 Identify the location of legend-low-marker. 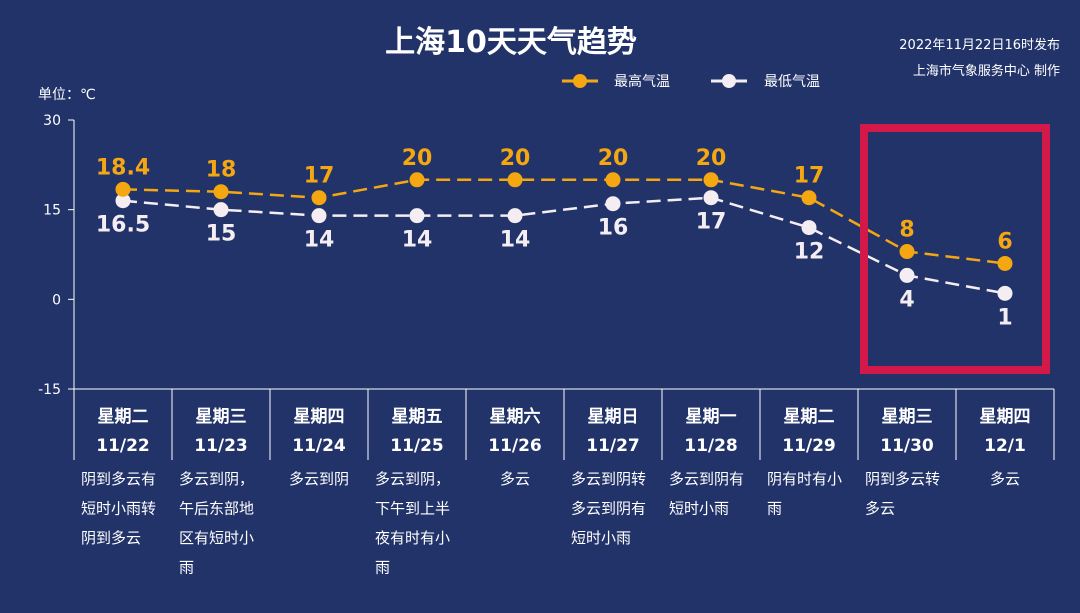
(729, 81).